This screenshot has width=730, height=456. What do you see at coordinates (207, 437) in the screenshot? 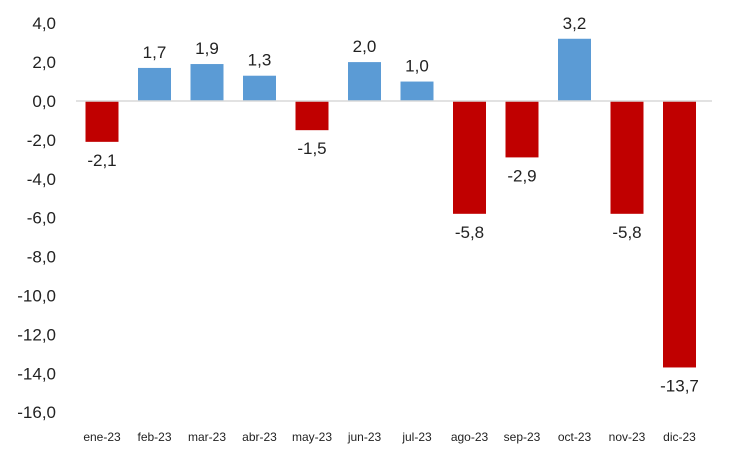
I see `x-tick-label: mar-23` at bounding box center [207, 437].